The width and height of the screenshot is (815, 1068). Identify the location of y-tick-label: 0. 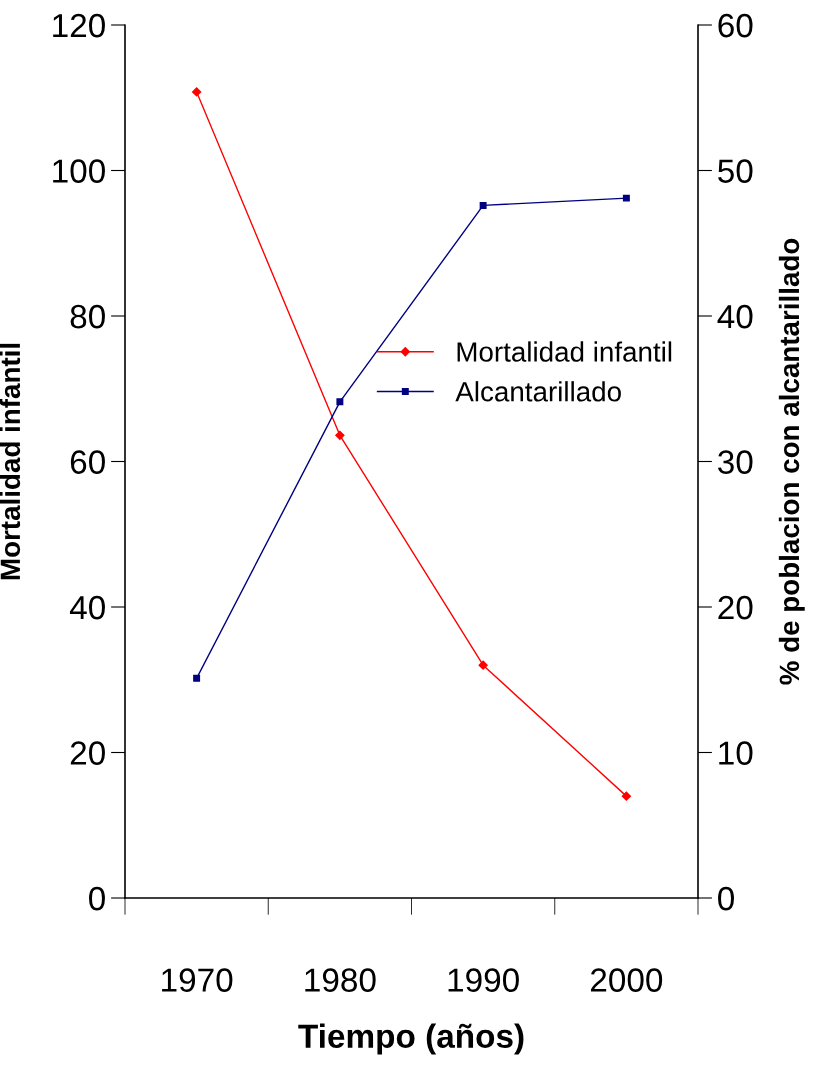
(97, 898).